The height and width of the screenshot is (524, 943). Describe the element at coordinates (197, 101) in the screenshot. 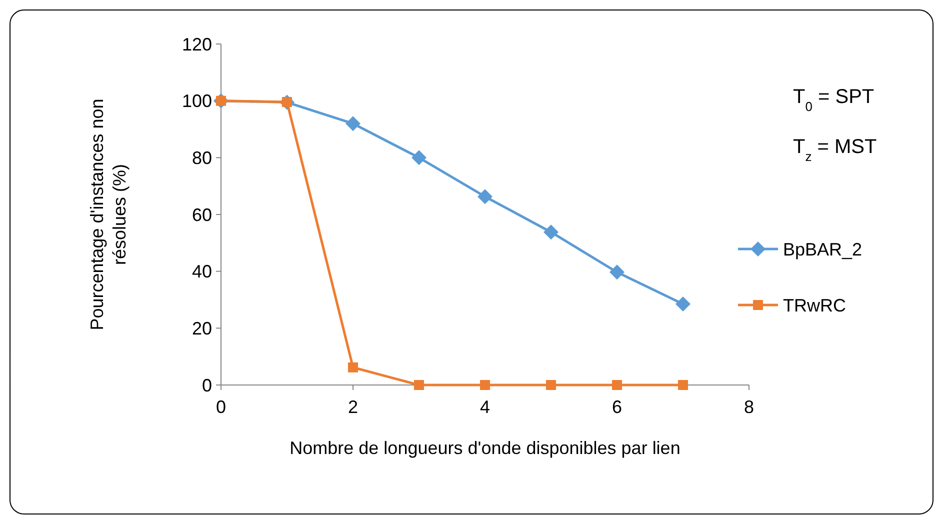

I see `y-tick-label: 100` at that location.